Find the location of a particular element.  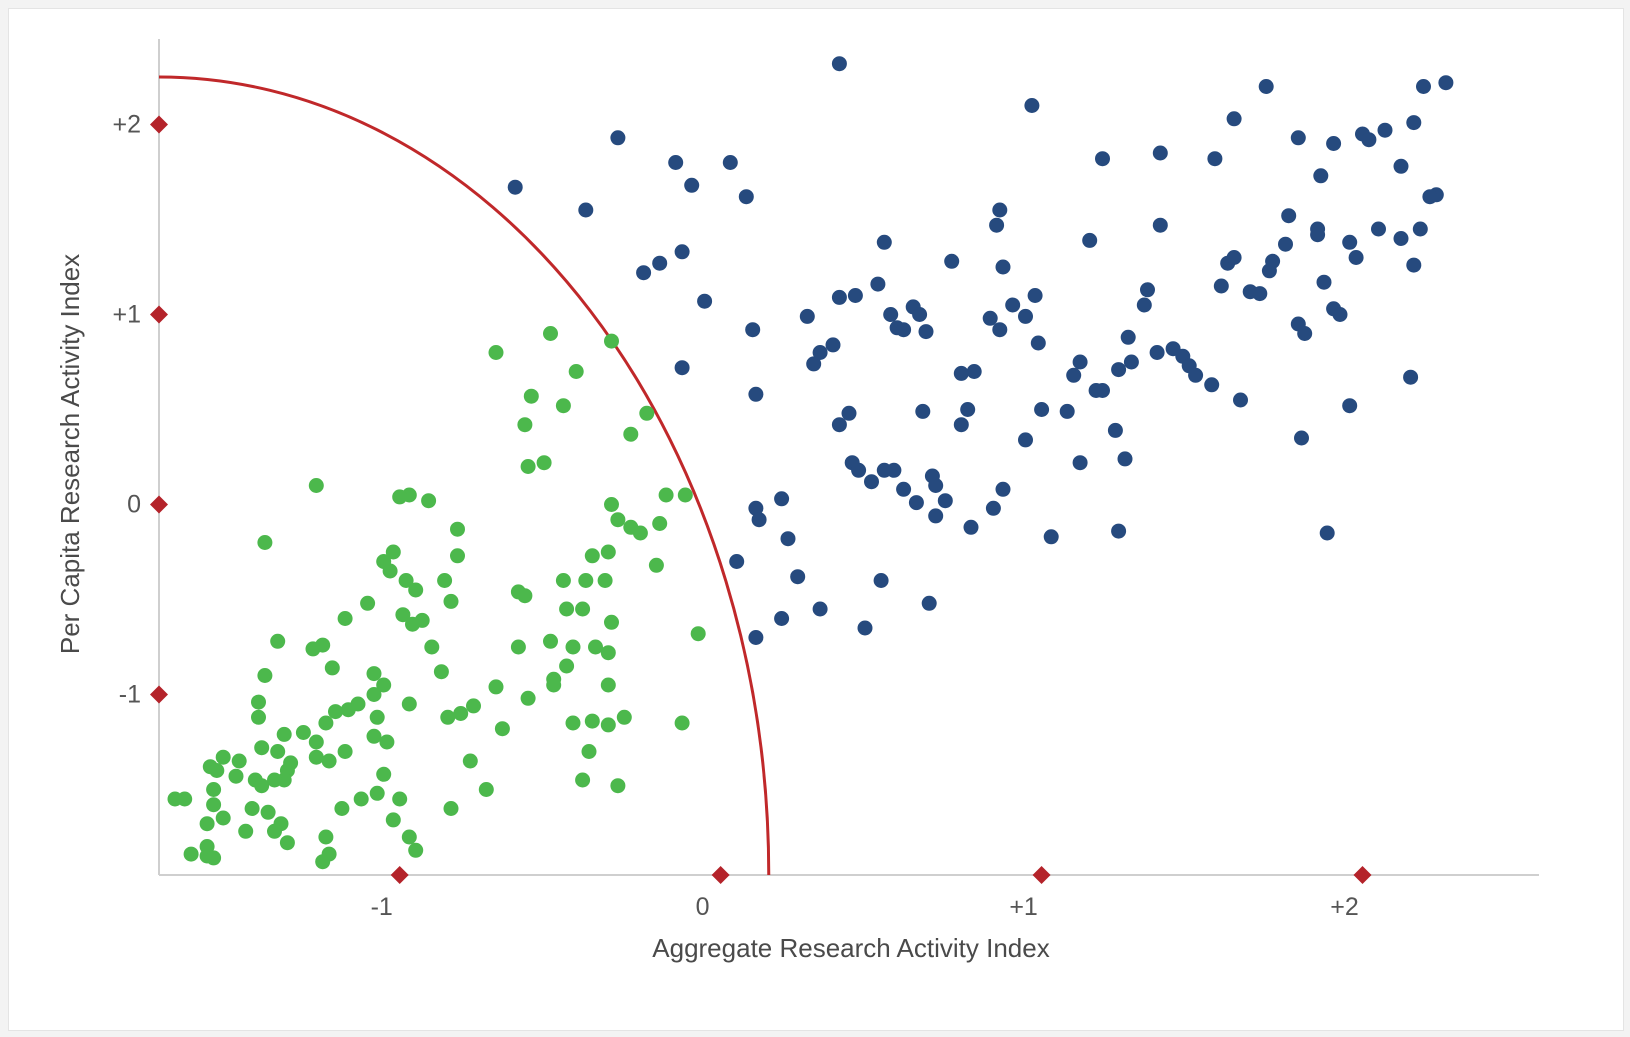

x-tick-label: -1 is located at coordinates (382, 907).